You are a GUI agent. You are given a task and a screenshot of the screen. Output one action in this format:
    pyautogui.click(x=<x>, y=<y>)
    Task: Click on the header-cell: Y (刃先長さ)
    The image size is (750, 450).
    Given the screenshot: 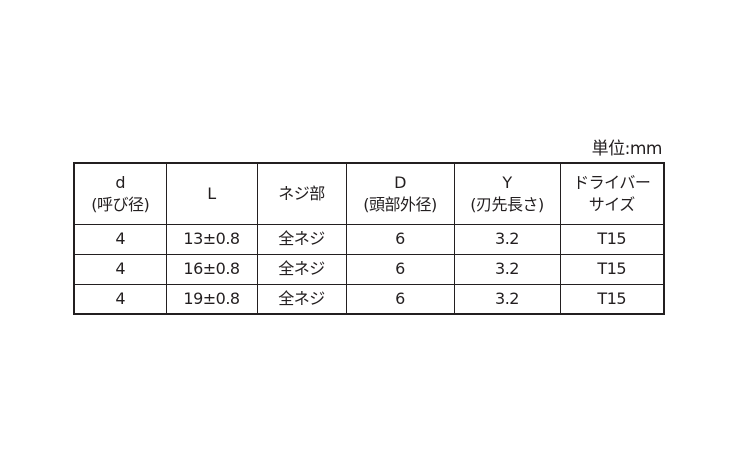 What is the action you would take?
    pyautogui.click(x=507, y=193)
    